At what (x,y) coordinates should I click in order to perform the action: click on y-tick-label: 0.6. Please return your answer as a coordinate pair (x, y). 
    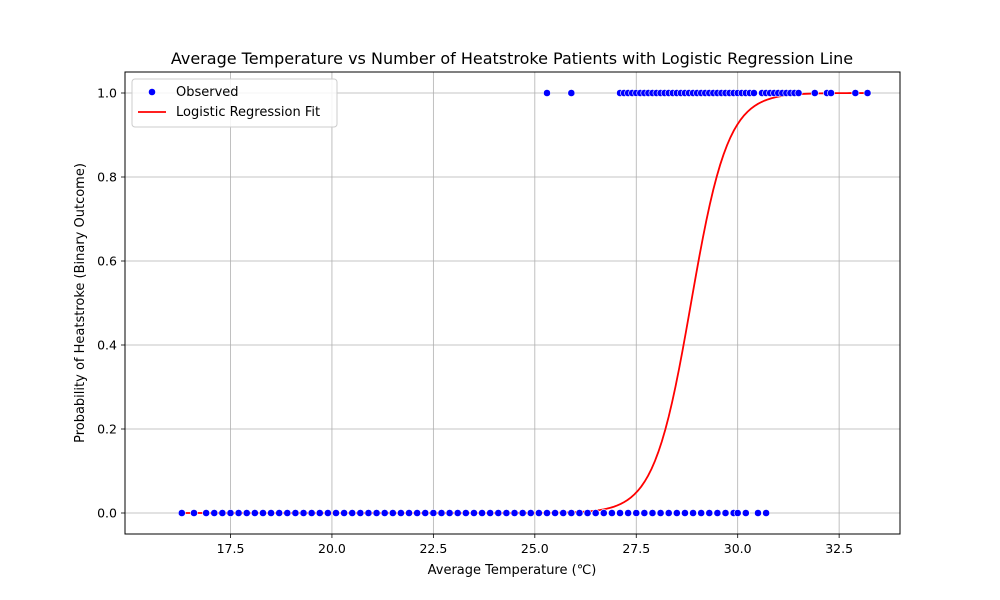
    Looking at the image, I should click on (107, 261).